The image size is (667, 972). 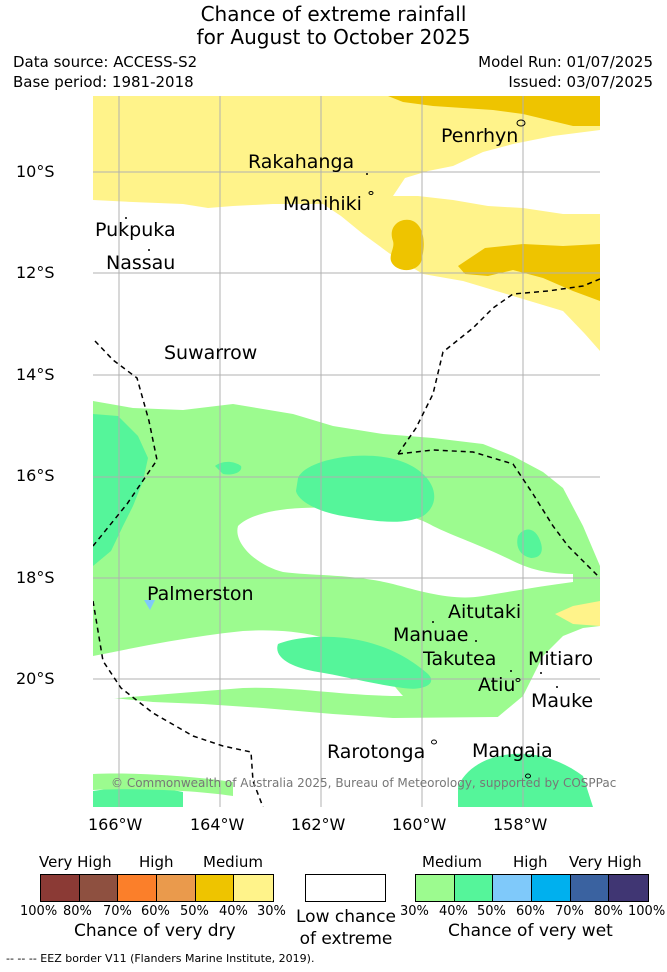 I want to click on legend-dry-medium: Medium, so click(x=233, y=862).